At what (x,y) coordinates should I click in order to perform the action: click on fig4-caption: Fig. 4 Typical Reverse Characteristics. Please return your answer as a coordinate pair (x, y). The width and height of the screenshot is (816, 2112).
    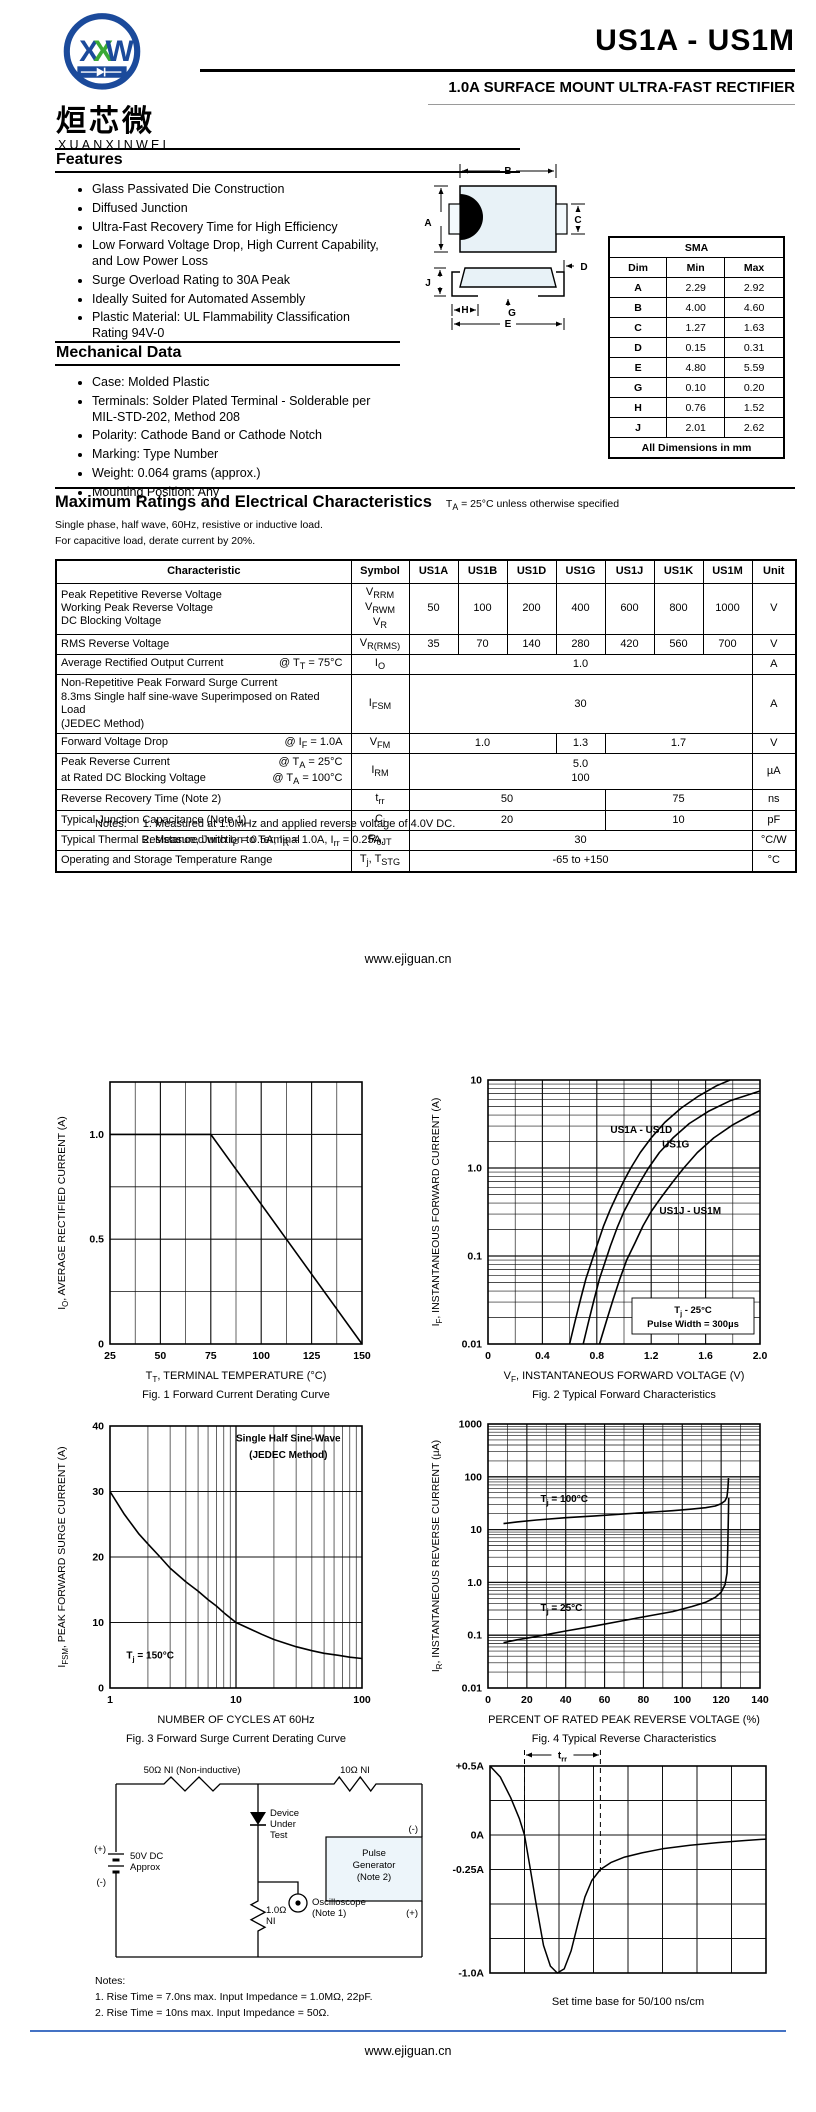
    Looking at the image, I should click on (624, 1739).